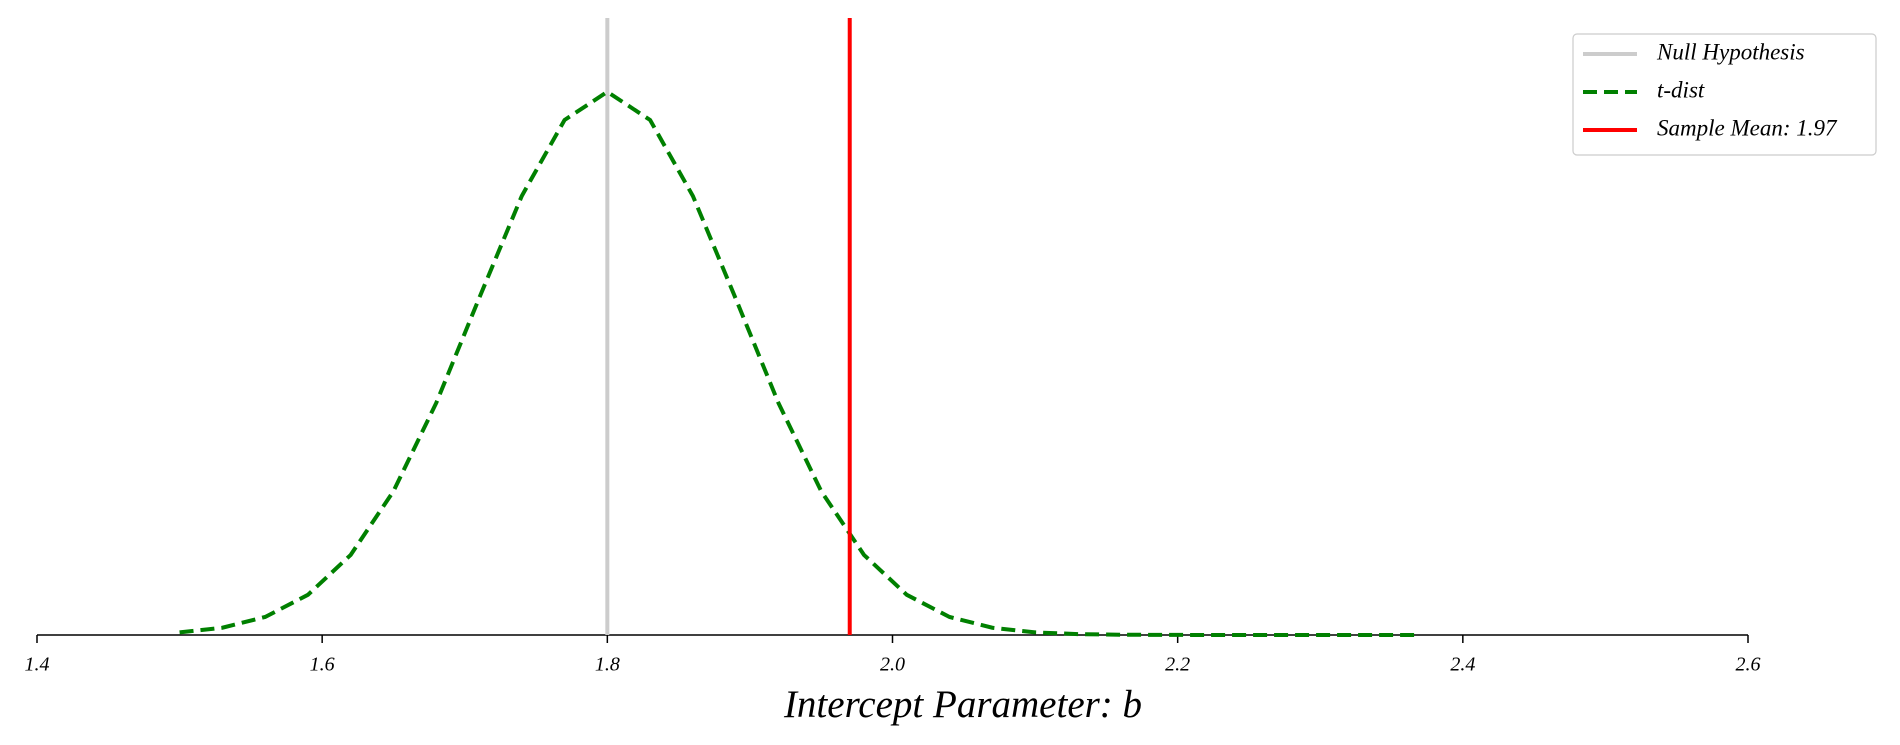 The width and height of the screenshot is (1900, 745). Describe the element at coordinates (892, 665) in the screenshot. I see `x-tick-label: 2.0` at that location.